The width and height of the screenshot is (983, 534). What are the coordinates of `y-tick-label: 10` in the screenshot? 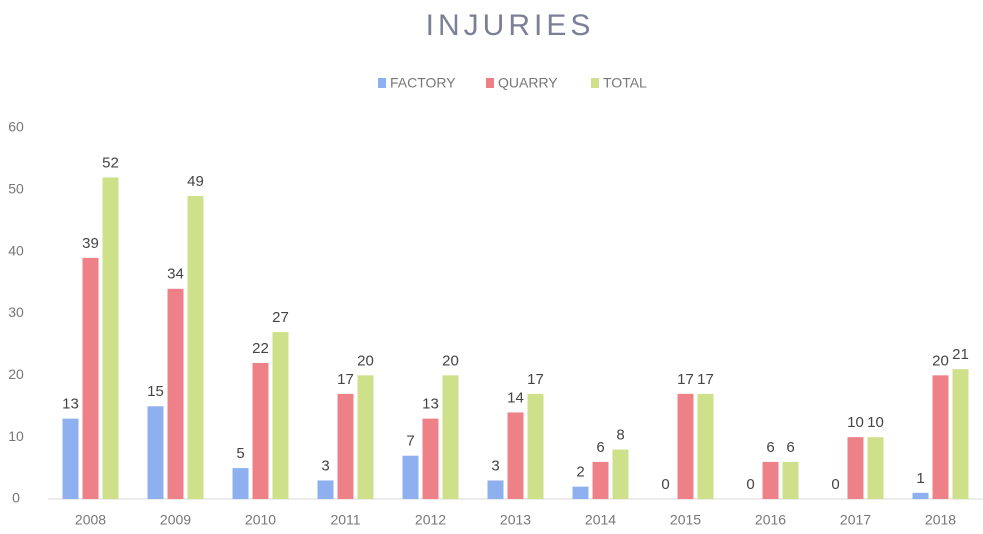 It's located at (16, 436).